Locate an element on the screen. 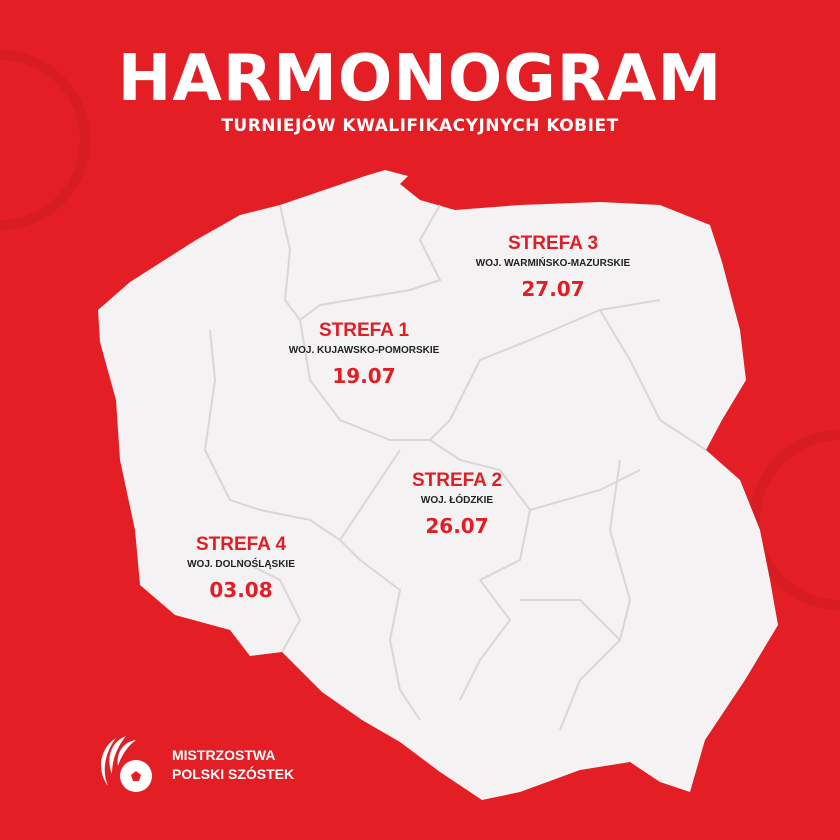 Image resolution: width=840 pixels, height=840 pixels. zone-name: STREFA 2 is located at coordinates (457, 480).